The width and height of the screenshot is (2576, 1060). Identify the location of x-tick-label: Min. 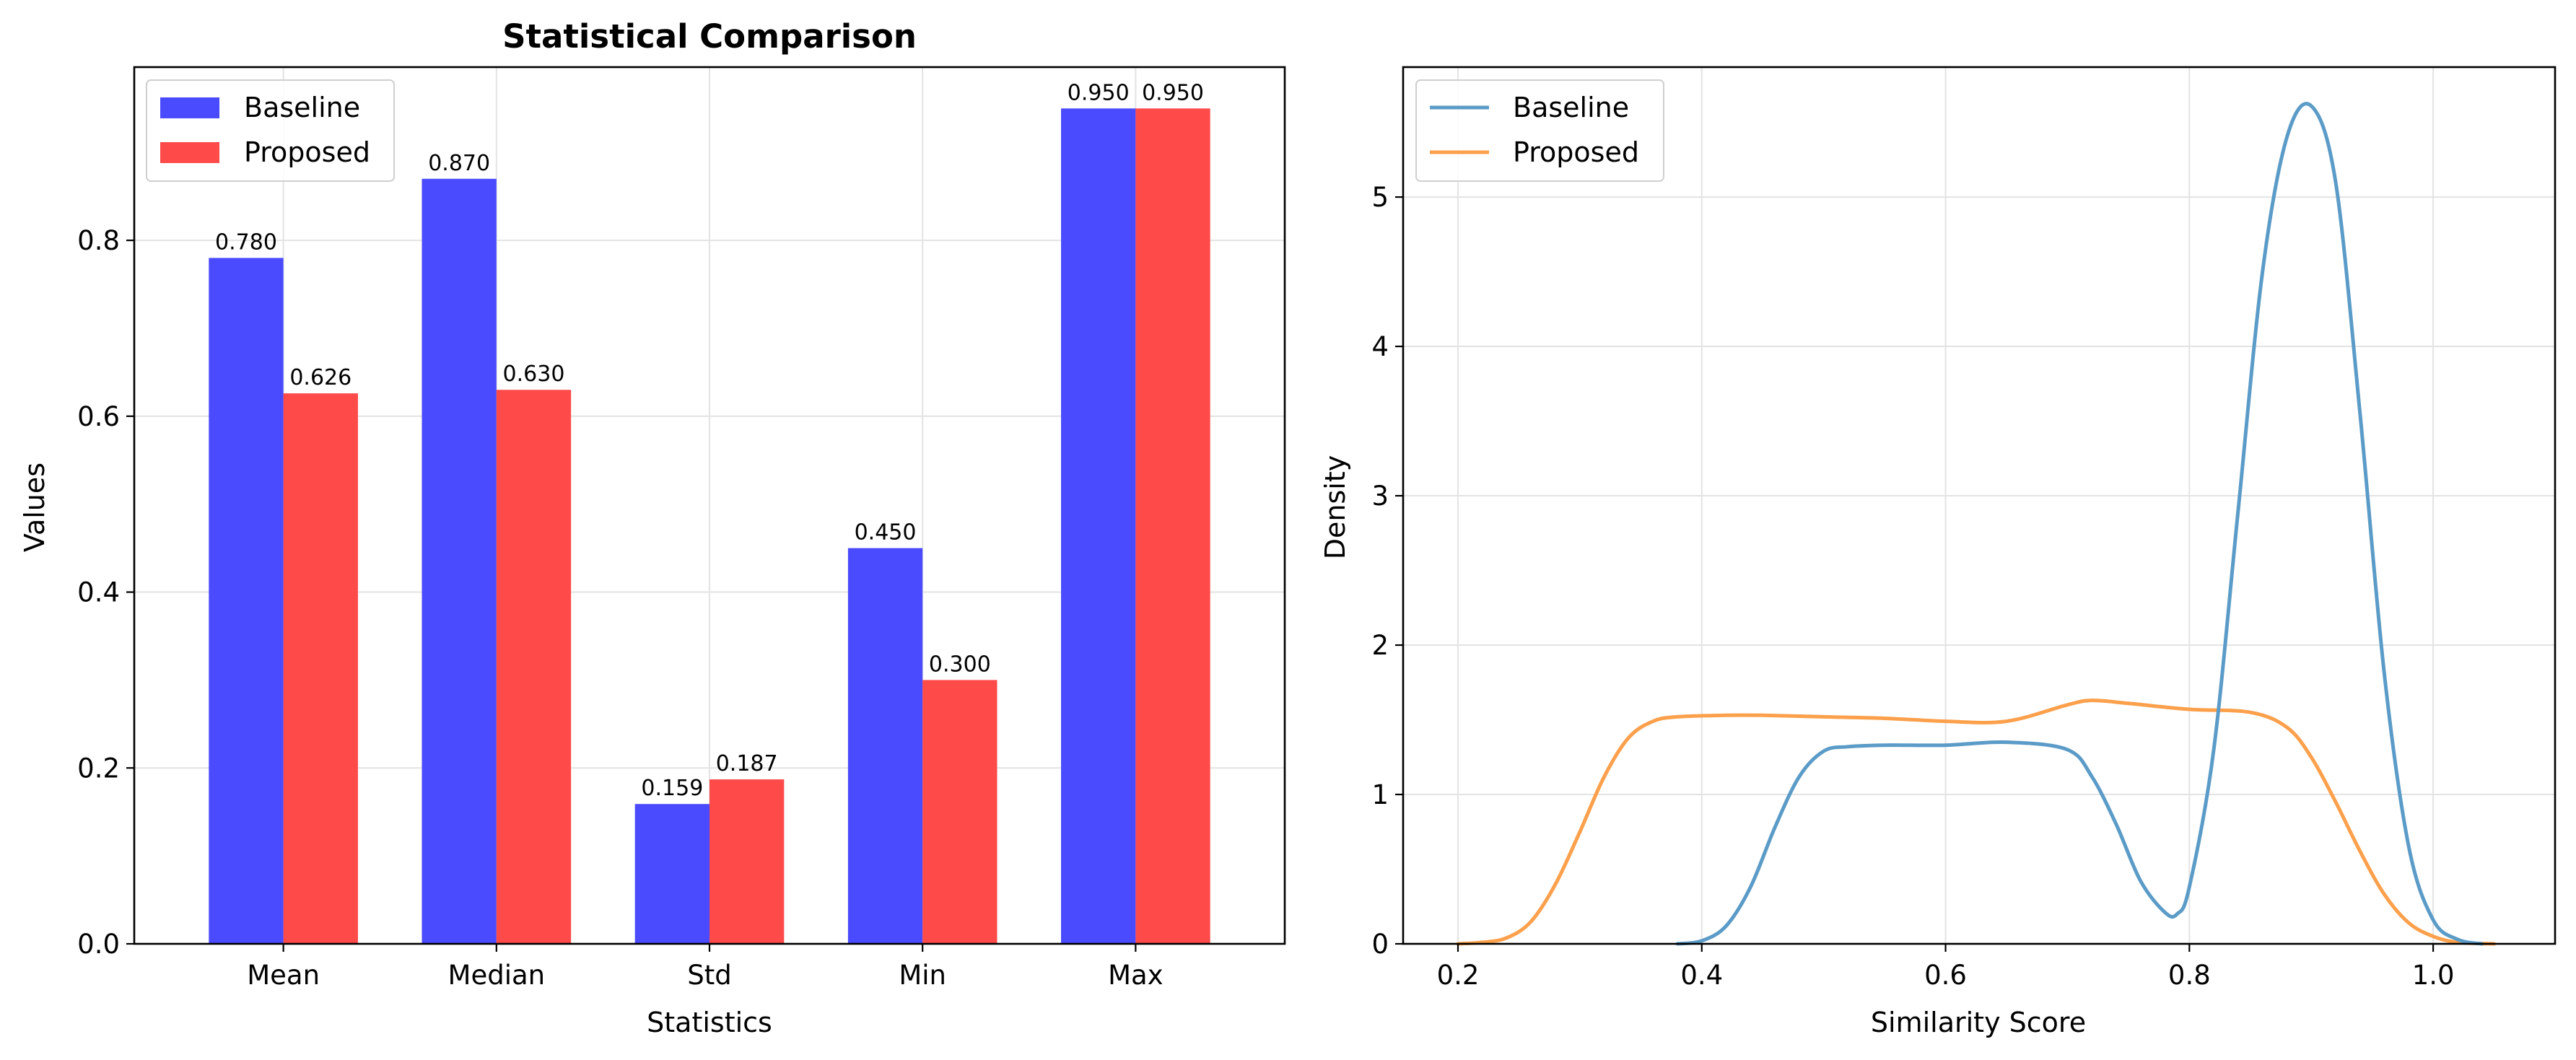
(922, 975).